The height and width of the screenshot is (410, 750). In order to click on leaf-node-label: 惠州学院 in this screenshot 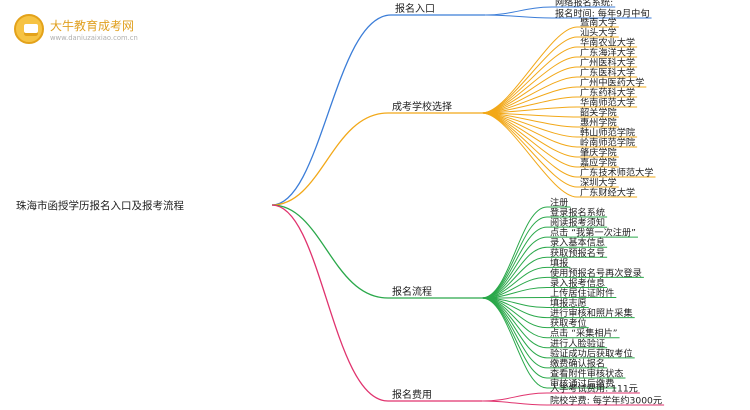, I will do `click(598, 123)`.